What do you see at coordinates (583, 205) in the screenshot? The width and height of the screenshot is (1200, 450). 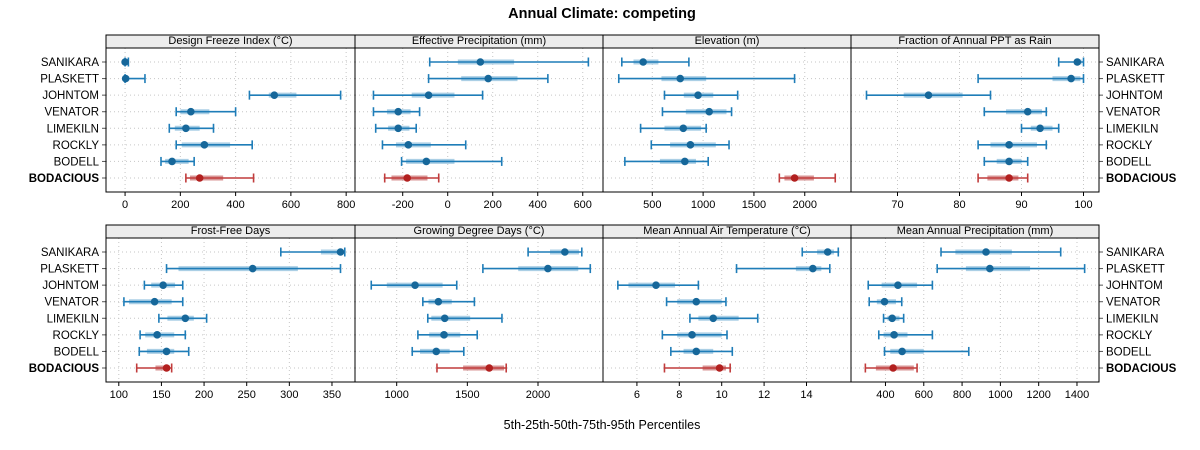 I see `x-tick-label: 600` at bounding box center [583, 205].